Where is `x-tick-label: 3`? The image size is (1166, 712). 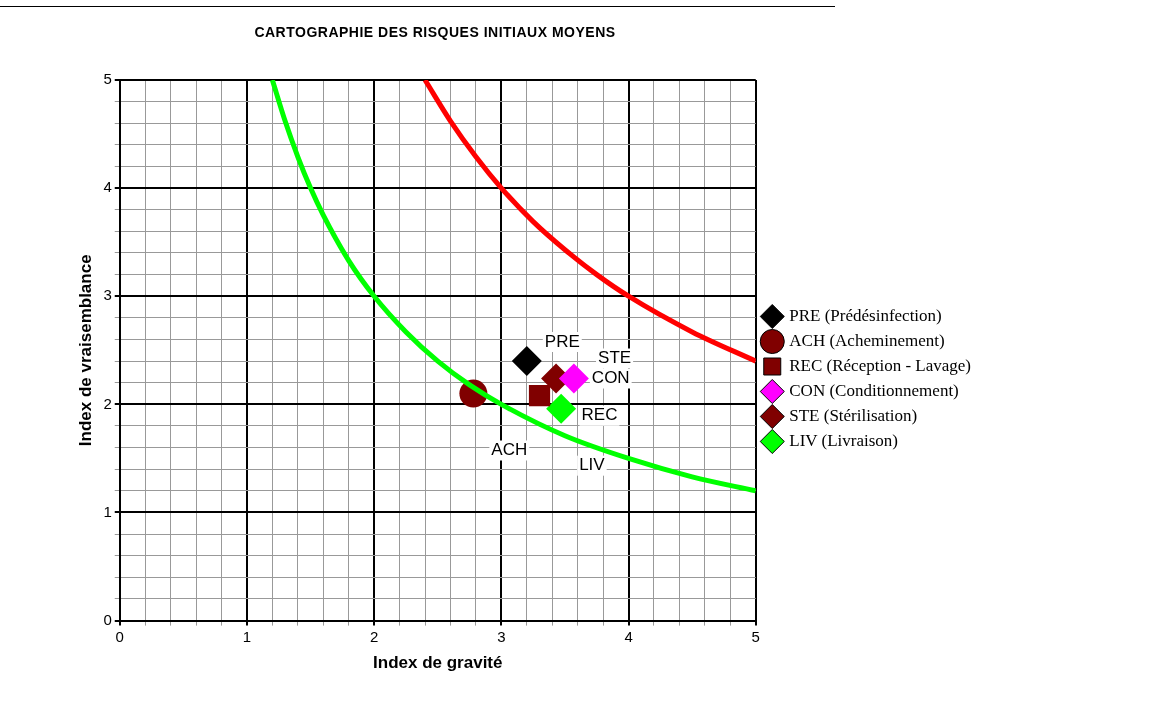 x-tick-label: 3 is located at coordinates (501, 636).